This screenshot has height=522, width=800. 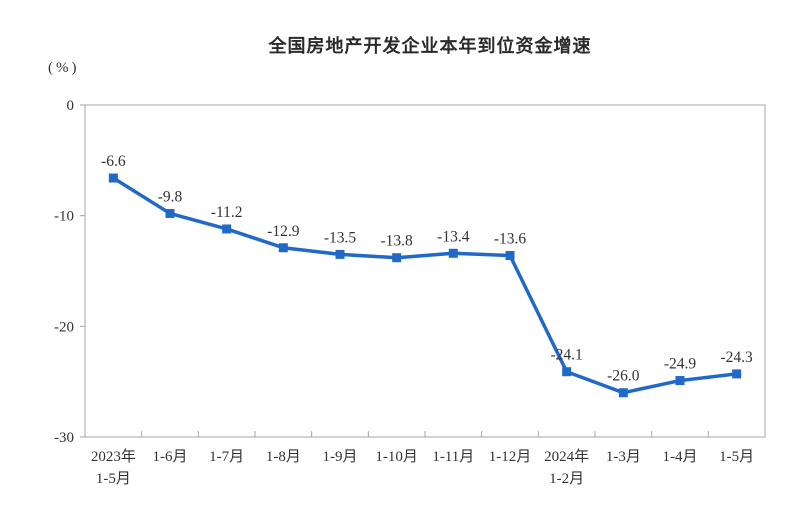 What do you see at coordinates (510, 239) in the screenshot?
I see `data-point-label: -13.6` at bounding box center [510, 239].